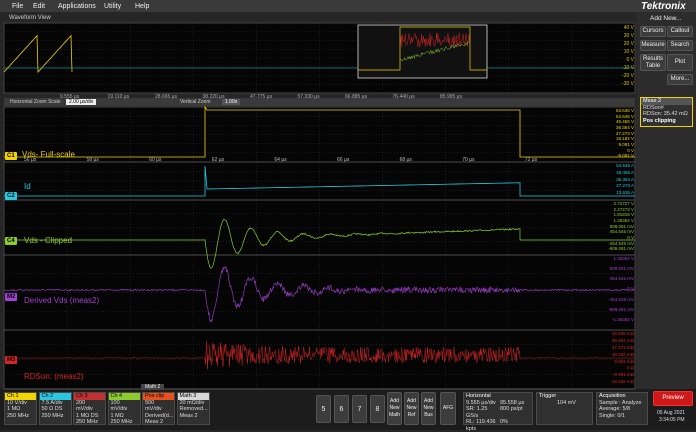 The image size is (696, 432). I want to click on channel-line: 7.5 A/div, so click(52, 402).